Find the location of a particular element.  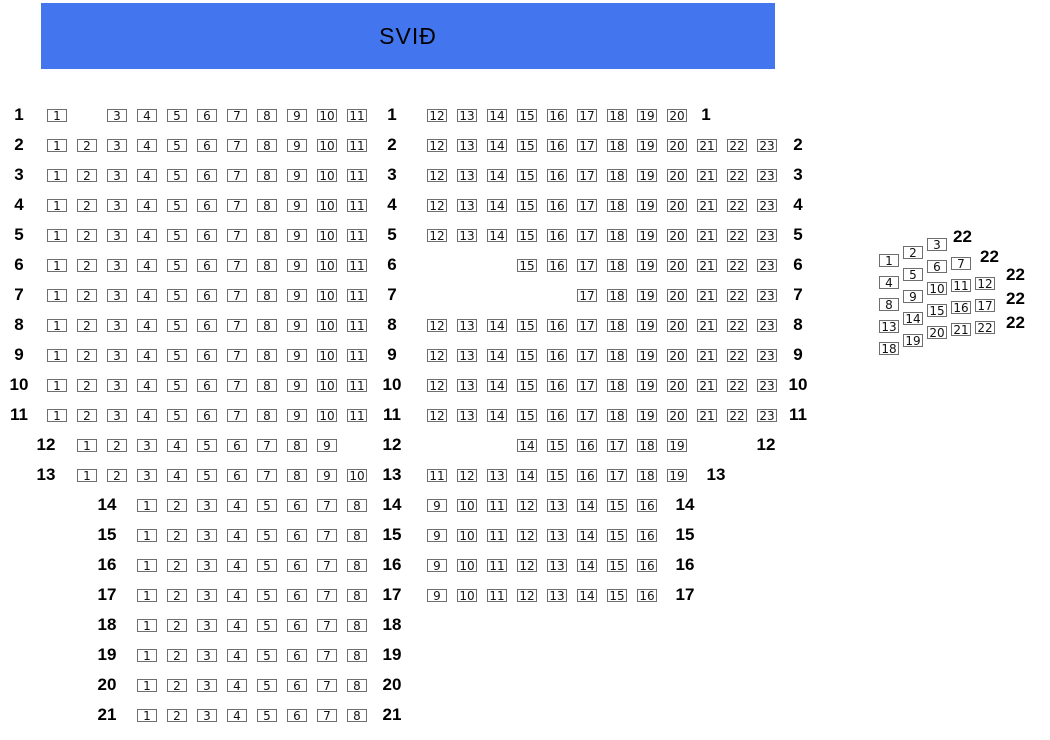

seat-row7-n2: 2 is located at coordinates (87, 295).